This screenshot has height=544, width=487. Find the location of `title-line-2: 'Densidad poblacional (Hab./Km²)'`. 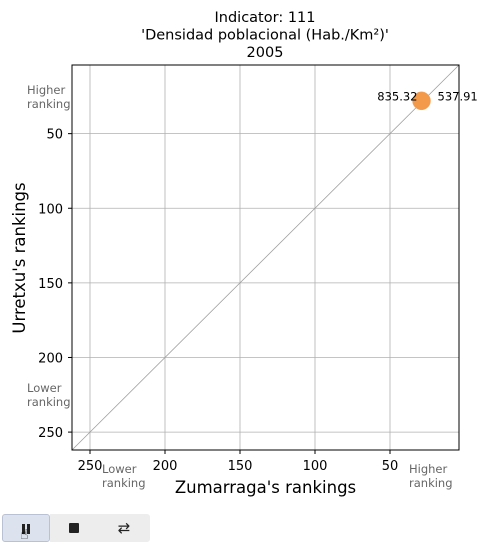

title-line-2: 'Densidad poblacional (Hab./Km²)' is located at coordinates (265, 36).